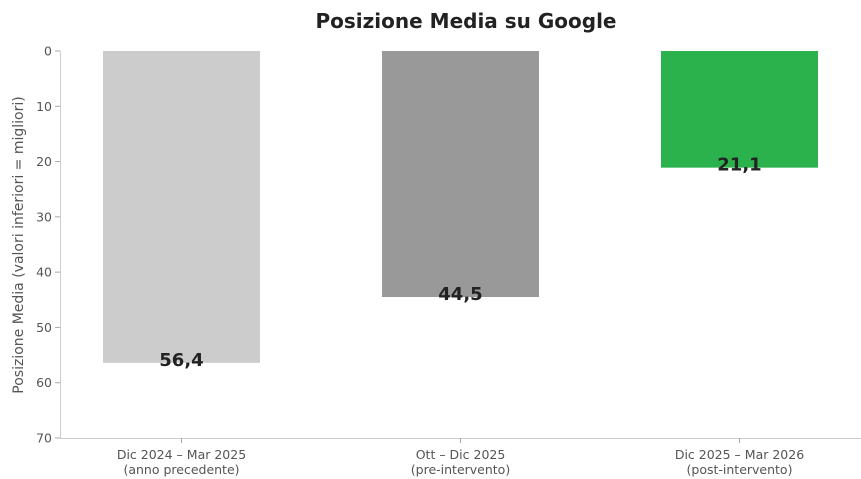 This screenshot has width=861, height=479. What do you see at coordinates (181, 454) in the screenshot?
I see `x-tick-label: Dic 2024 – Mar 2025` at bounding box center [181, 454].